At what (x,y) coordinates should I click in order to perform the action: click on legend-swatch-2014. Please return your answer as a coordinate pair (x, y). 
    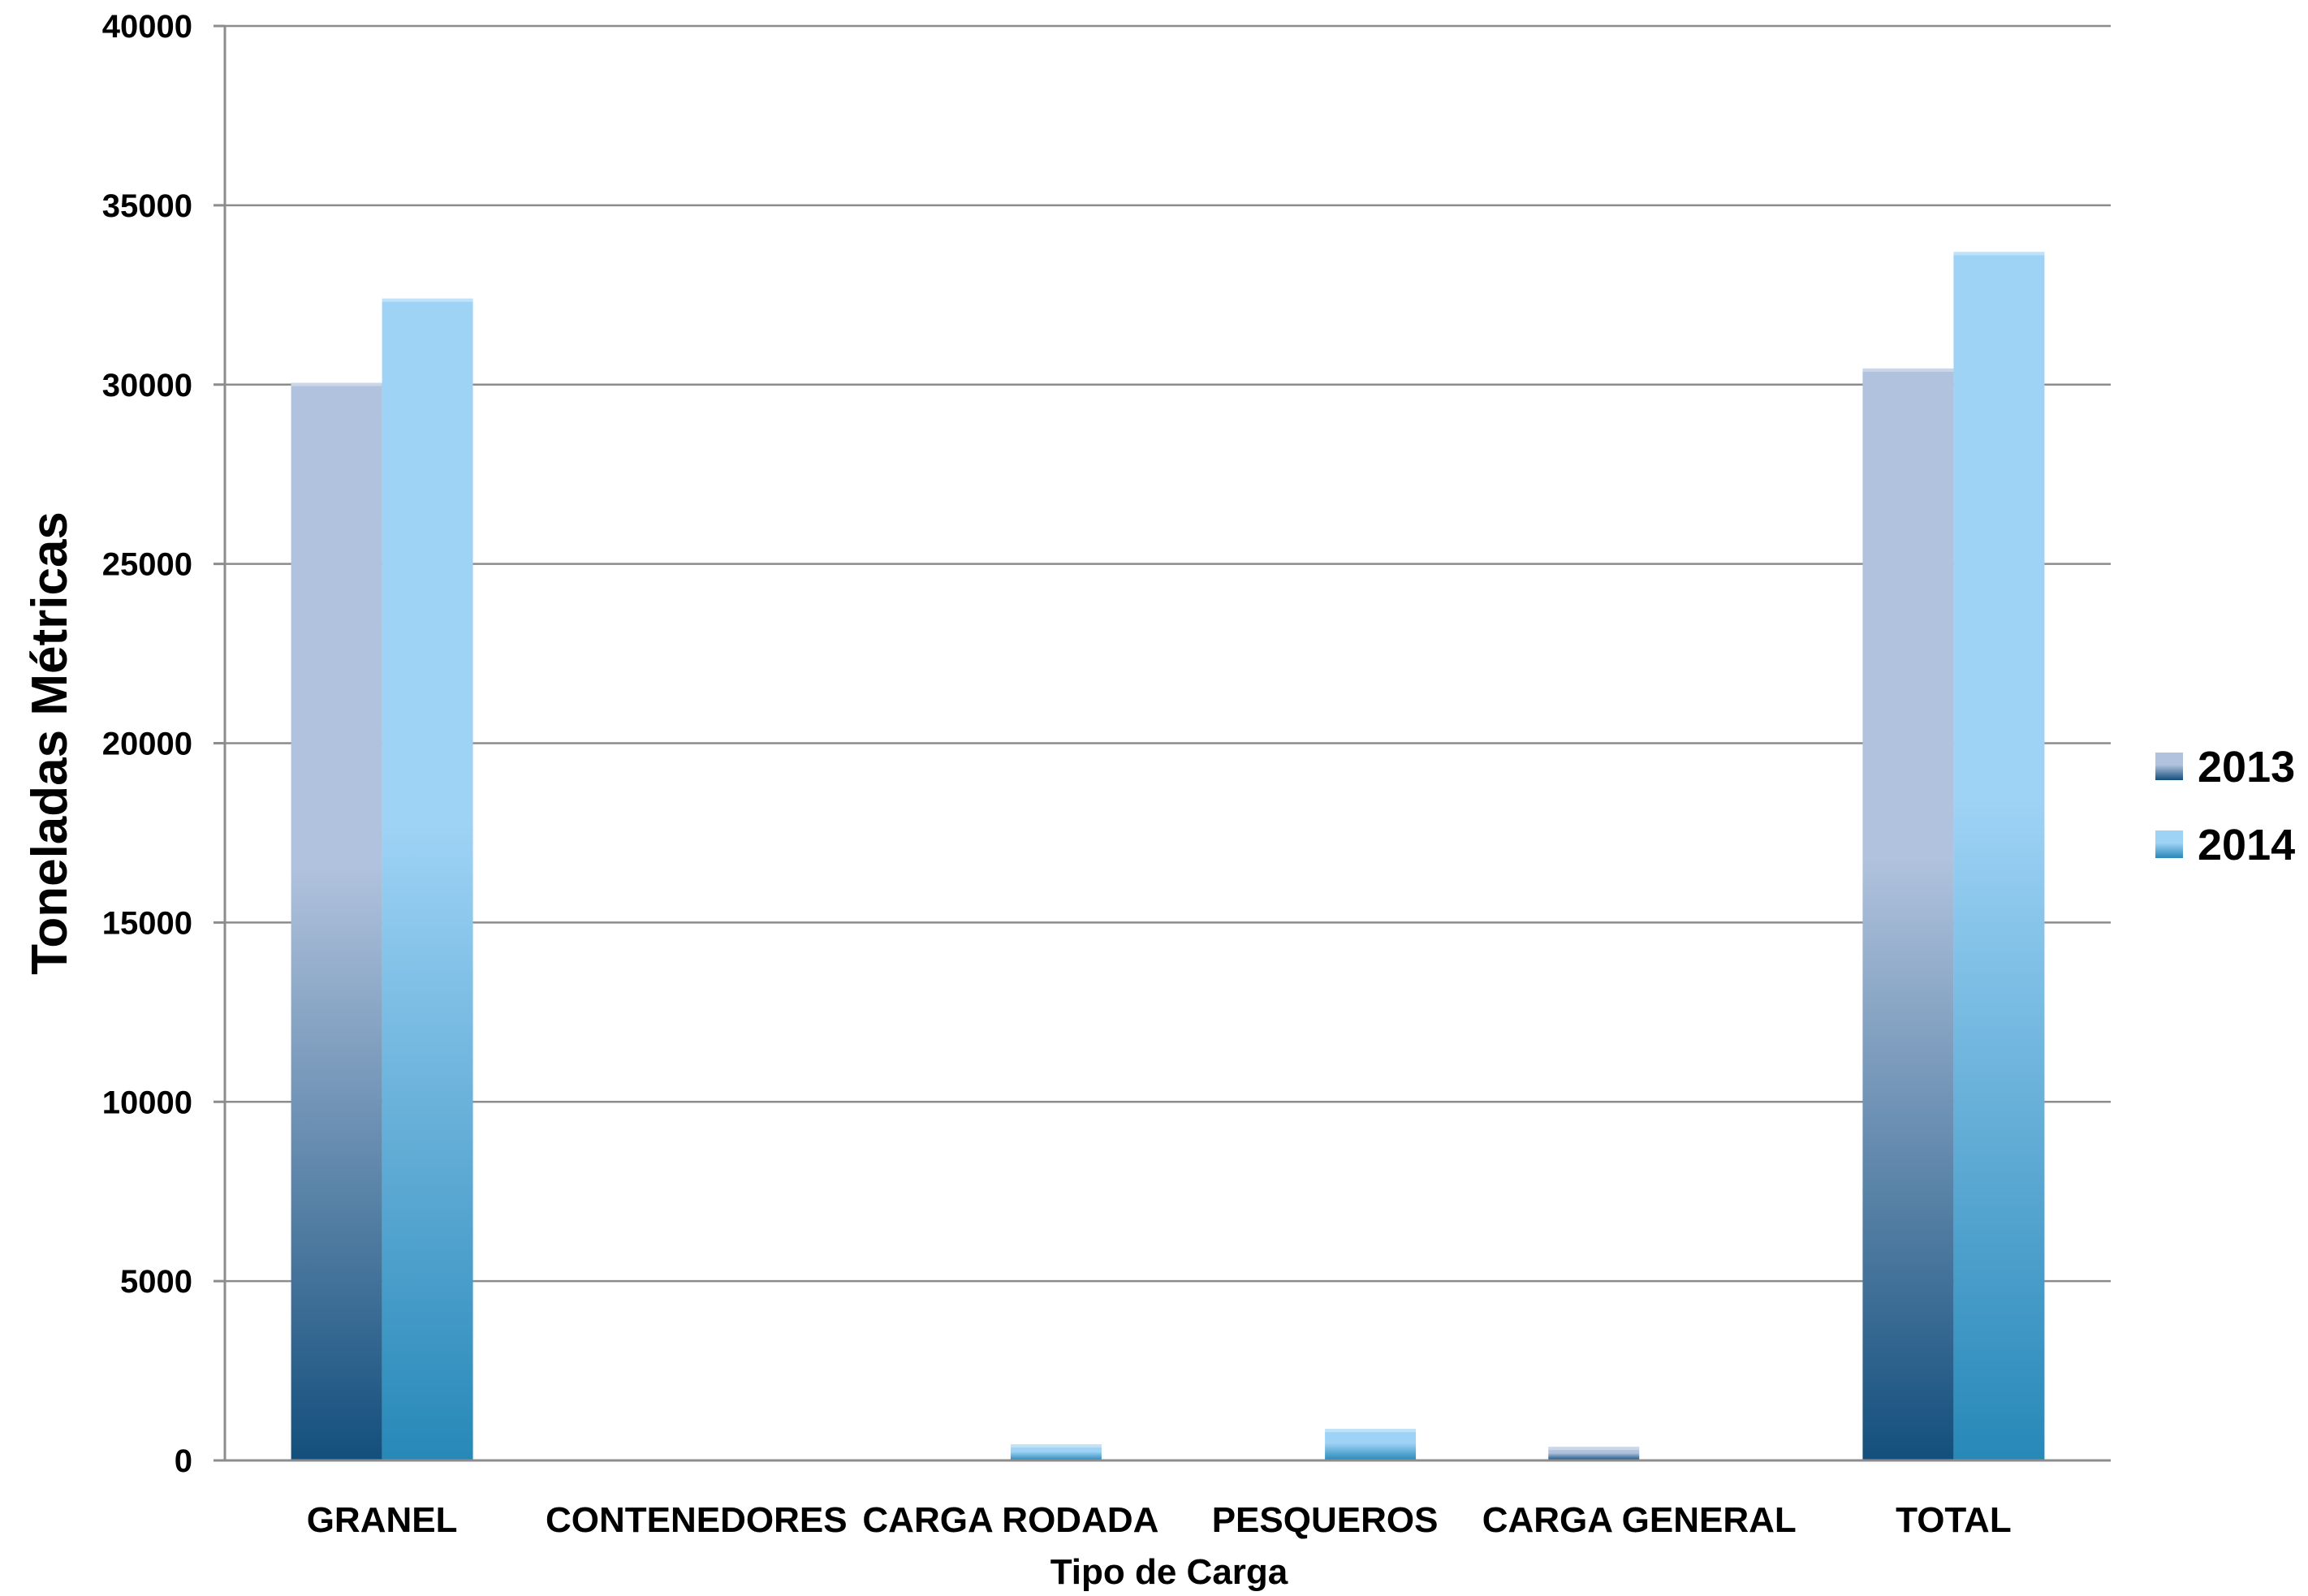
    Looking at the image, I should click on (2169, 844).